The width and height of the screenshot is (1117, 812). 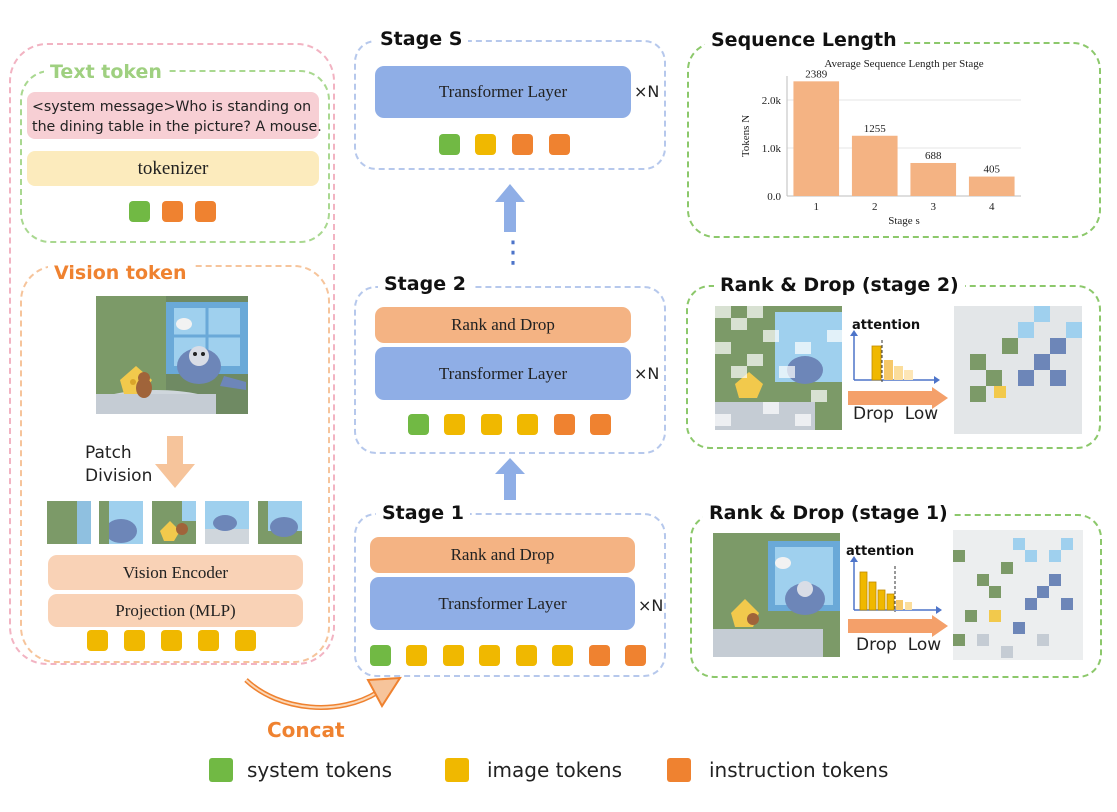 What do you see at coordinates (513, 252) in the screenshot?
I see `stage-ellipsis: ⋮` at bounding box center [513, 252].